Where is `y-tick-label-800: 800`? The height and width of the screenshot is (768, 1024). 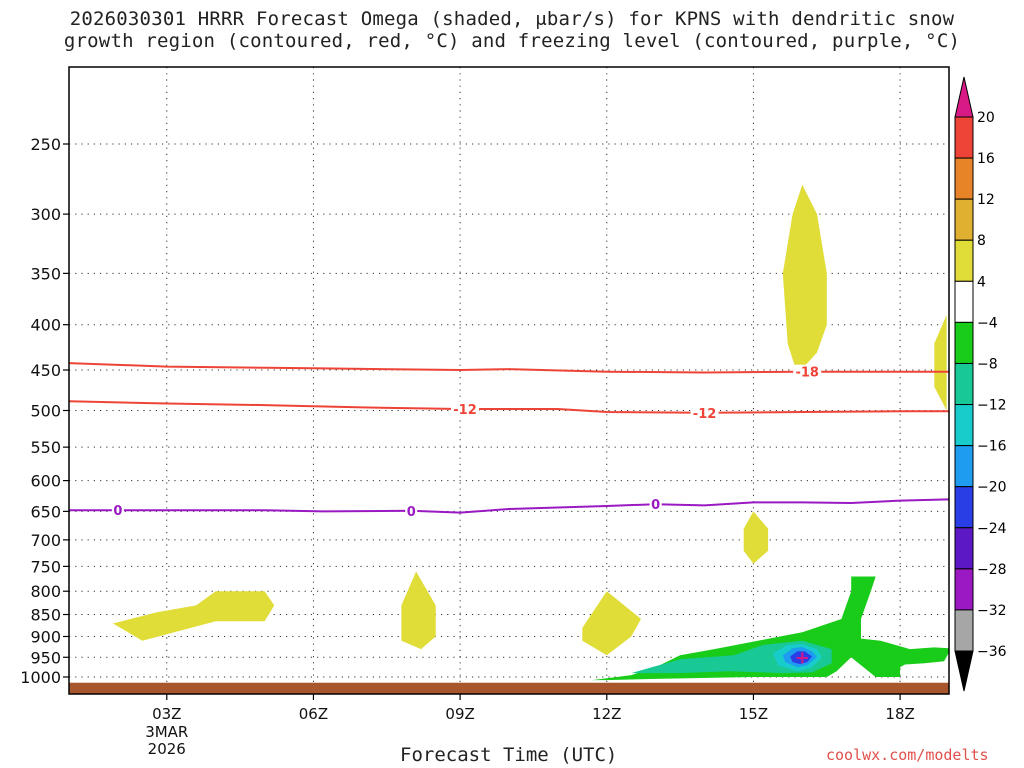 y-tick-label-800: 800 is located at coordinates (45, 591).